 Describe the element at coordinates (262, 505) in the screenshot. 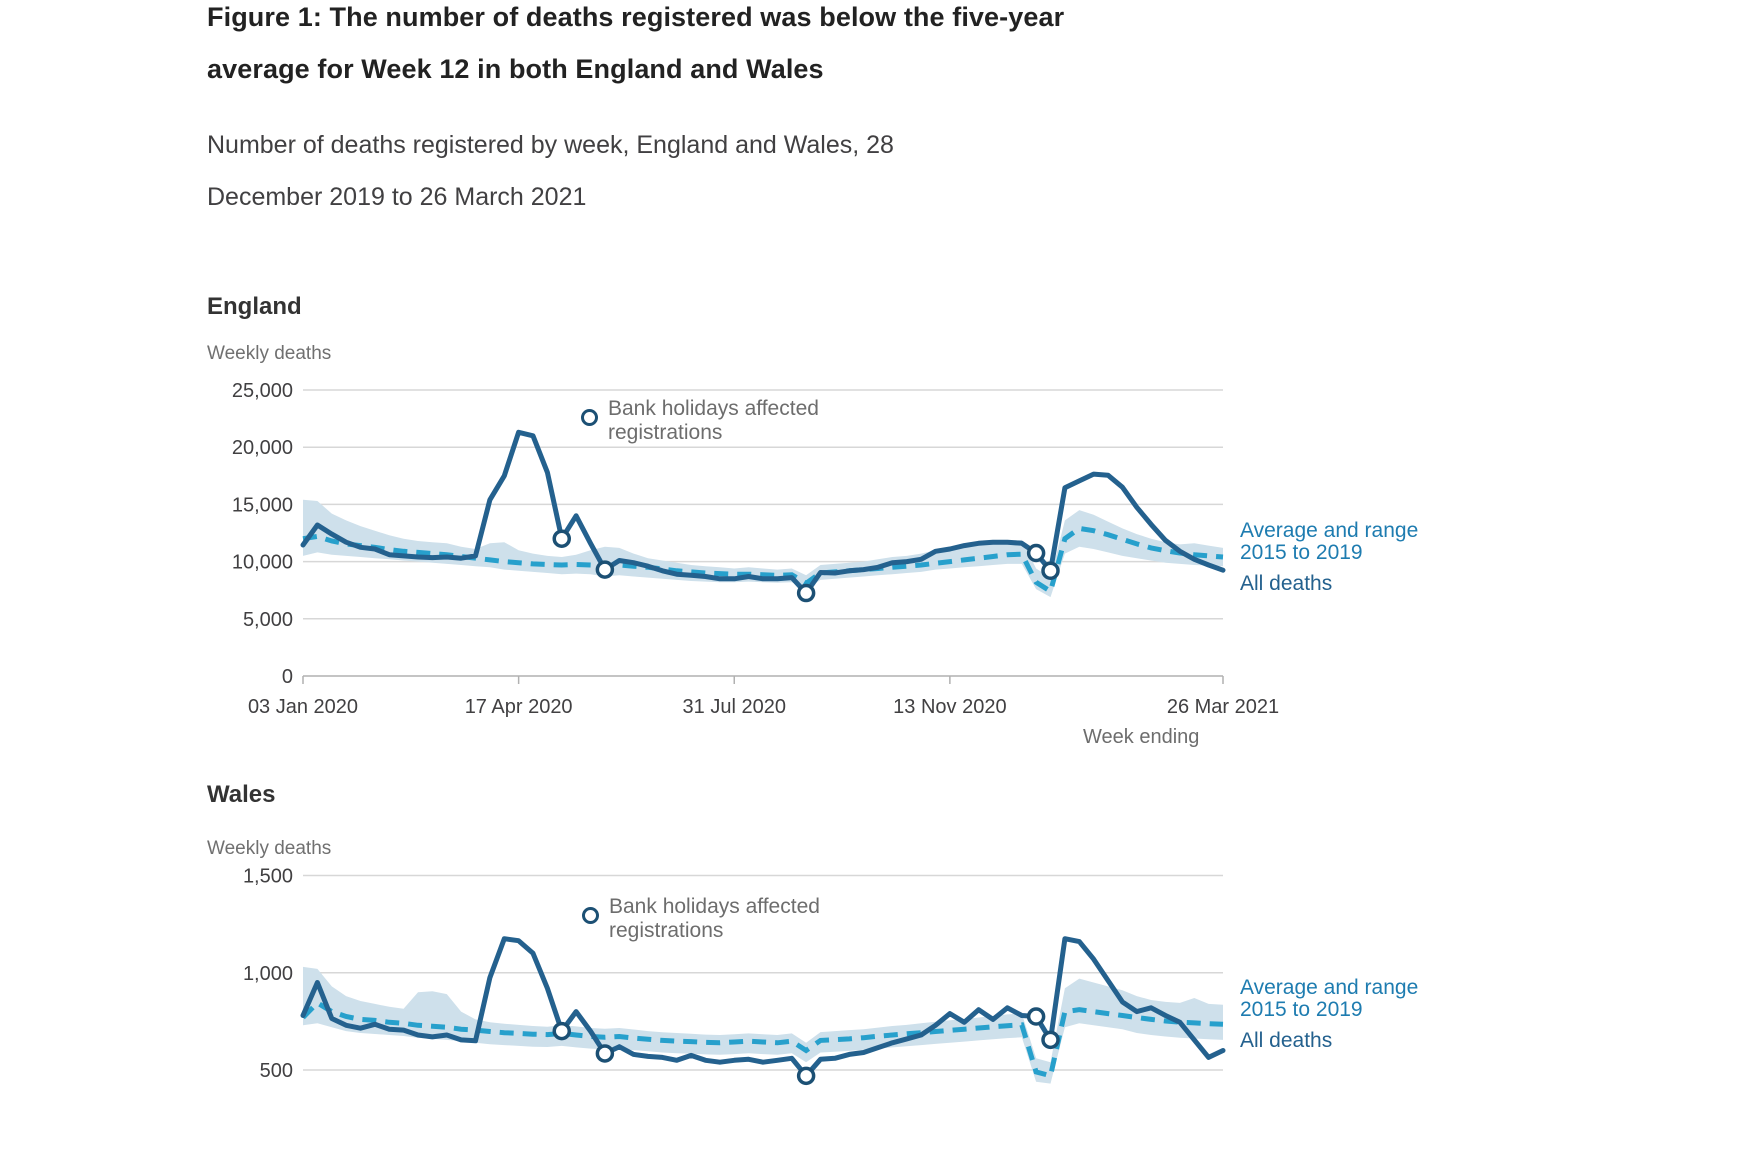

I see `y-tick-label: 15,000` at that location.